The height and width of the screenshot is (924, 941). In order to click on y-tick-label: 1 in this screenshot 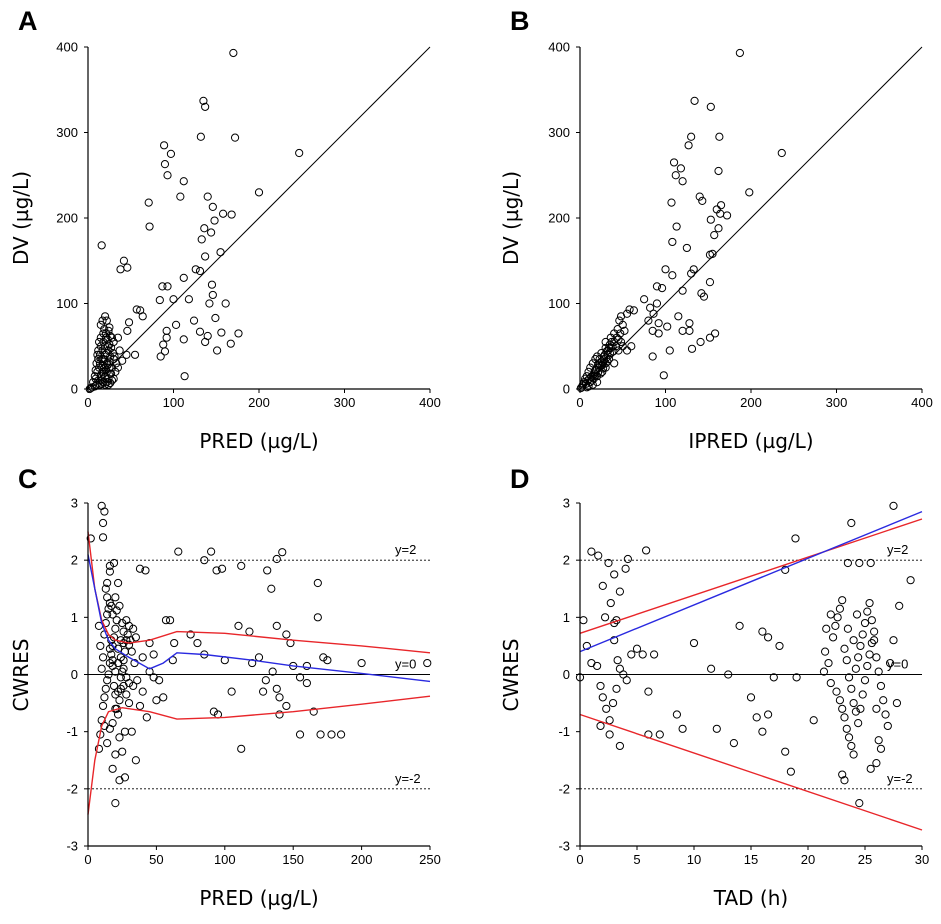, I will do `click(74, 617)`.